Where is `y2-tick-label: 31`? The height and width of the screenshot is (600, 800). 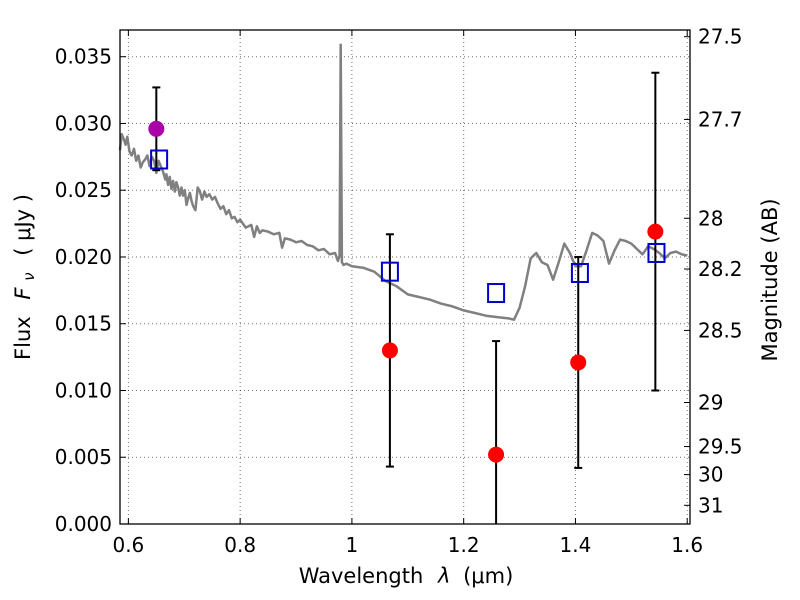
y2-tick-label: 31 is located at coordinates (710, 505).